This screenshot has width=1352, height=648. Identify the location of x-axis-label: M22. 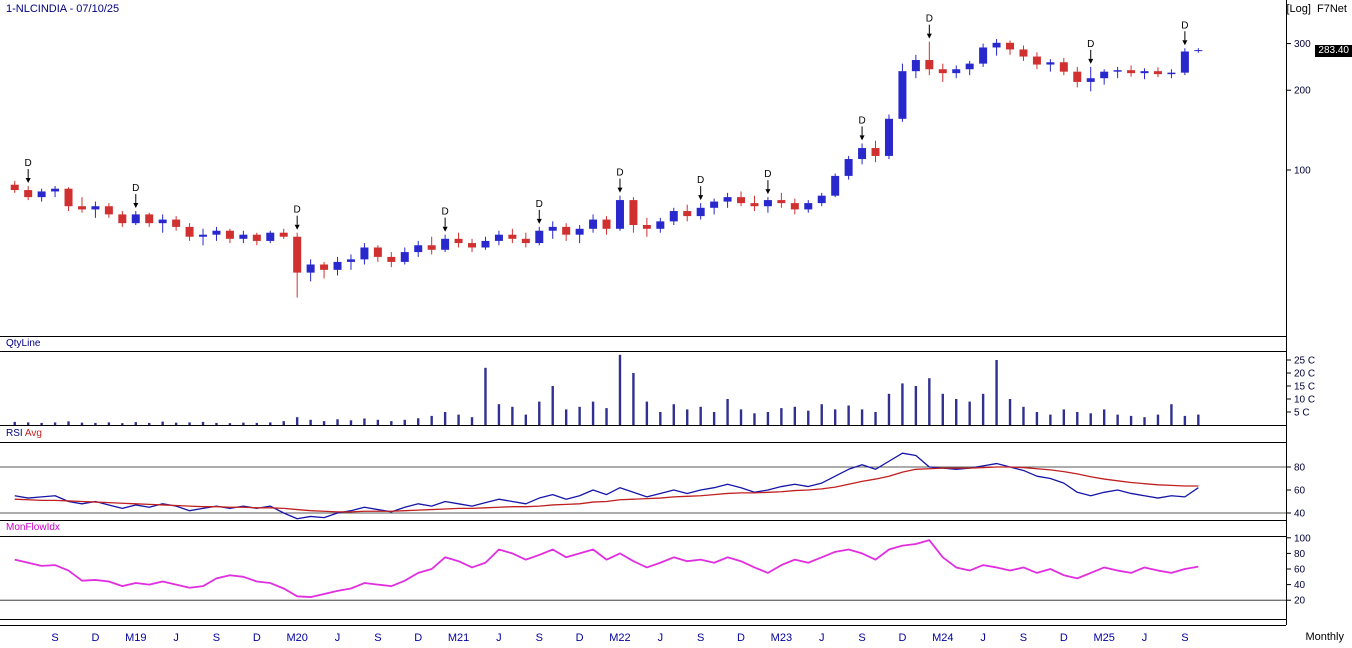
(619, 638).